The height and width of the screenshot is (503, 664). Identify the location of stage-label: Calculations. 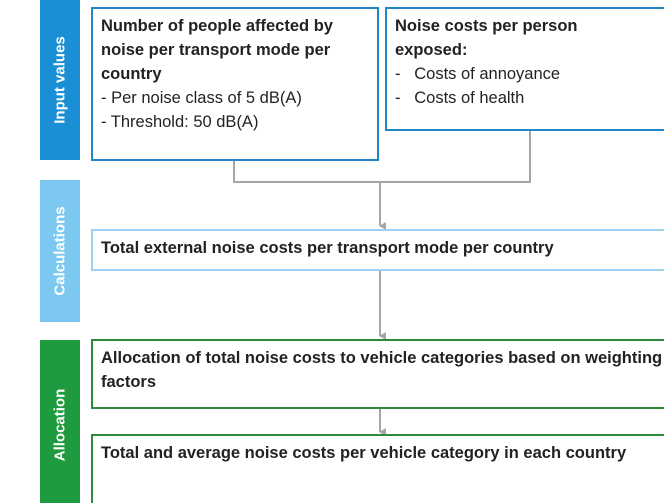
(60, 251).